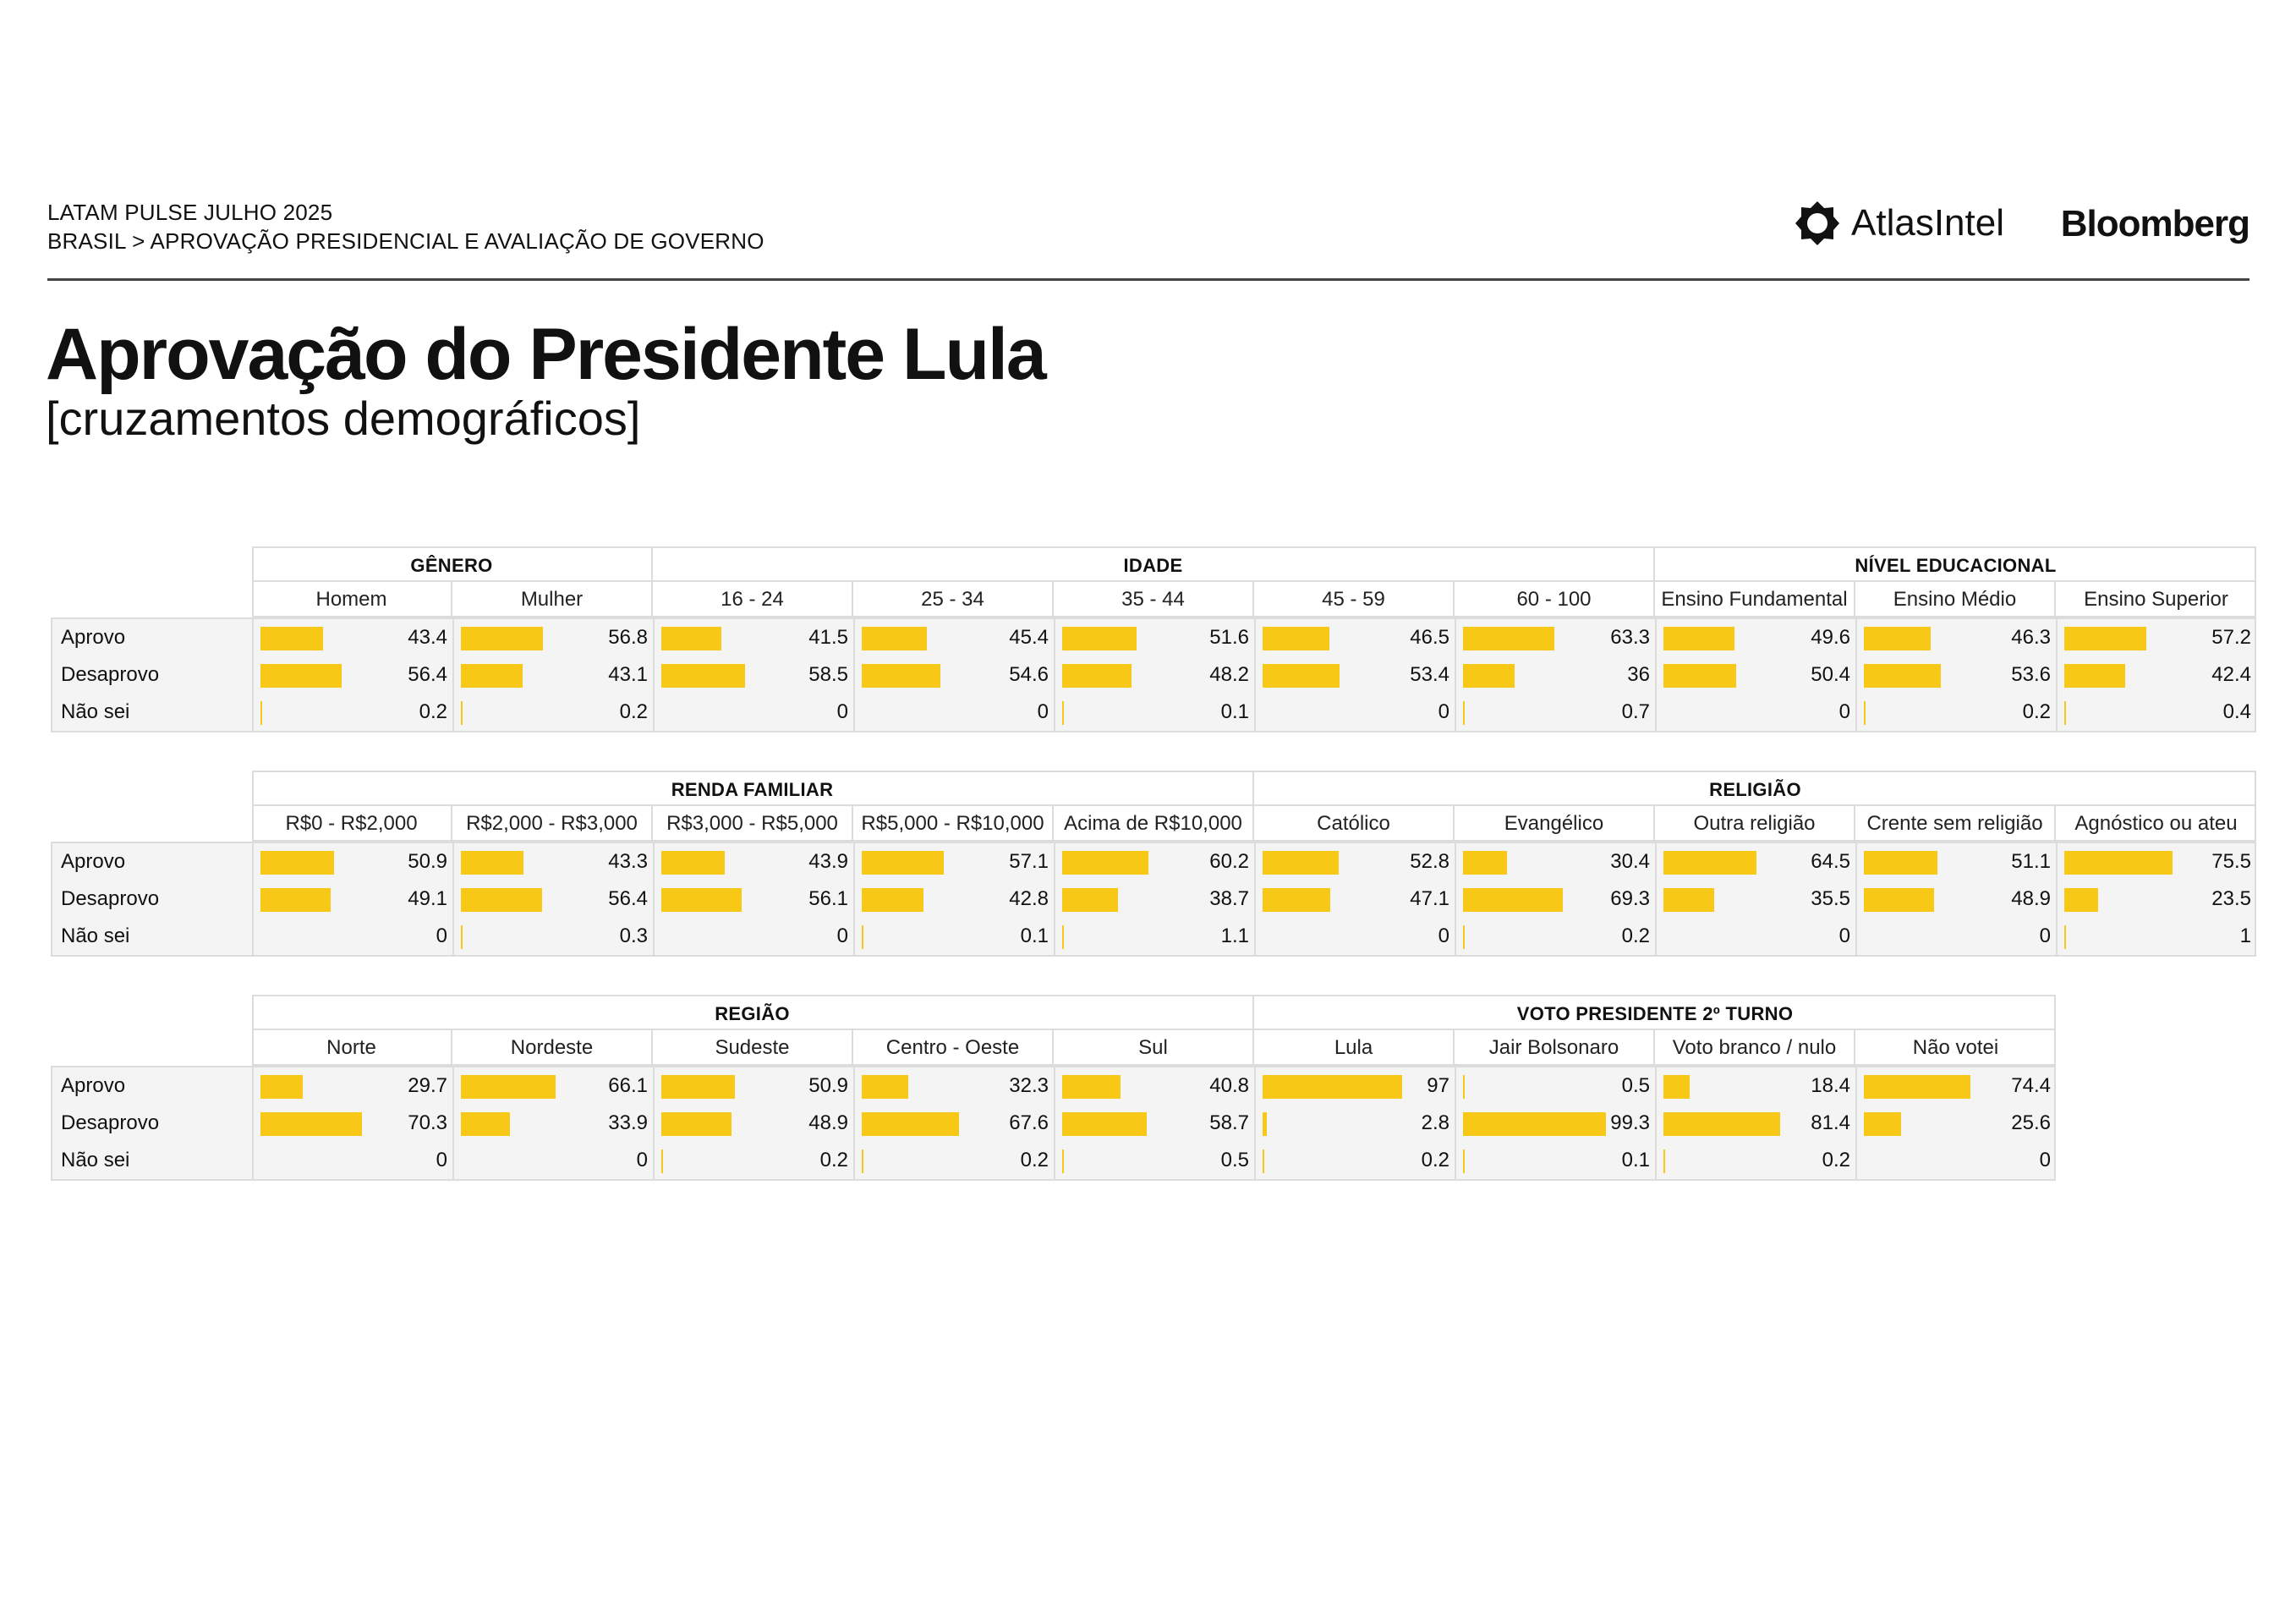 The image size is (2296, 1624). Describe the element at coordinates (1900, 863) in the screenshot. I see `bar-aprovo-crente-sem-religiao` at that location.